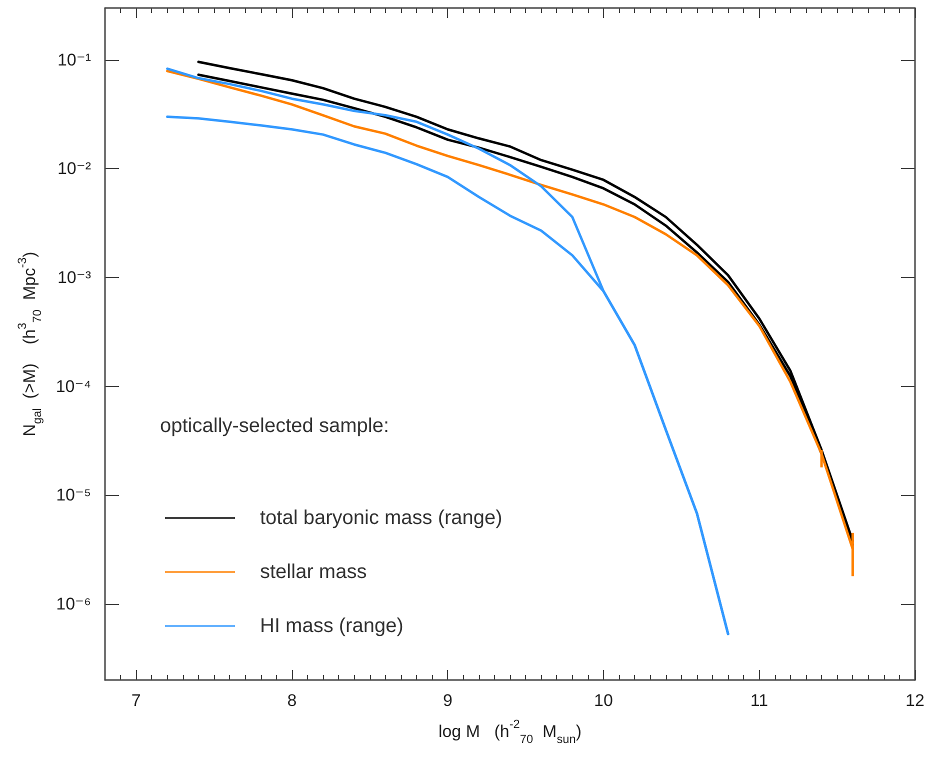 Image resolution: width=930 pixels, height=761 pixels. I want to click on x-tick-label: 12, so click(915, 700).